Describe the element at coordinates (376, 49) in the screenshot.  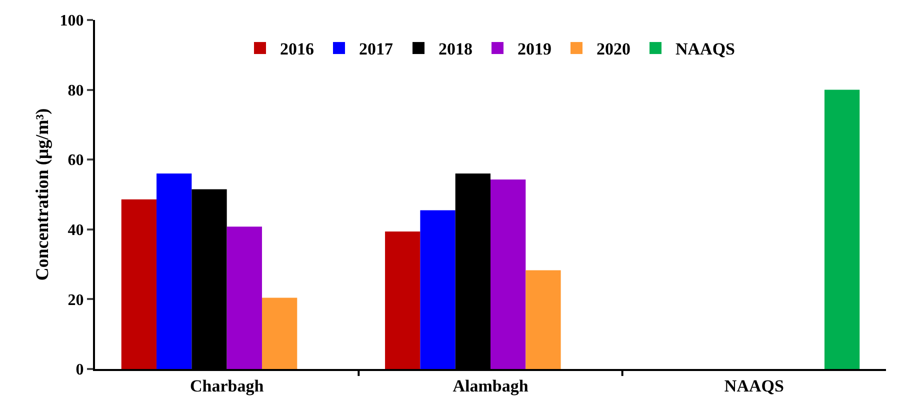
I see `legend-label: 2017` at that location.